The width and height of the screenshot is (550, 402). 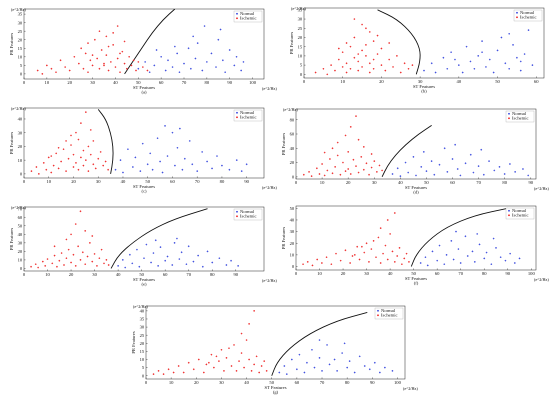 What do you see at coordinates (18, 108) in the screenshot?
I see `y-unit-label: (e^2/Hz)` at bounding box center [18, 108].